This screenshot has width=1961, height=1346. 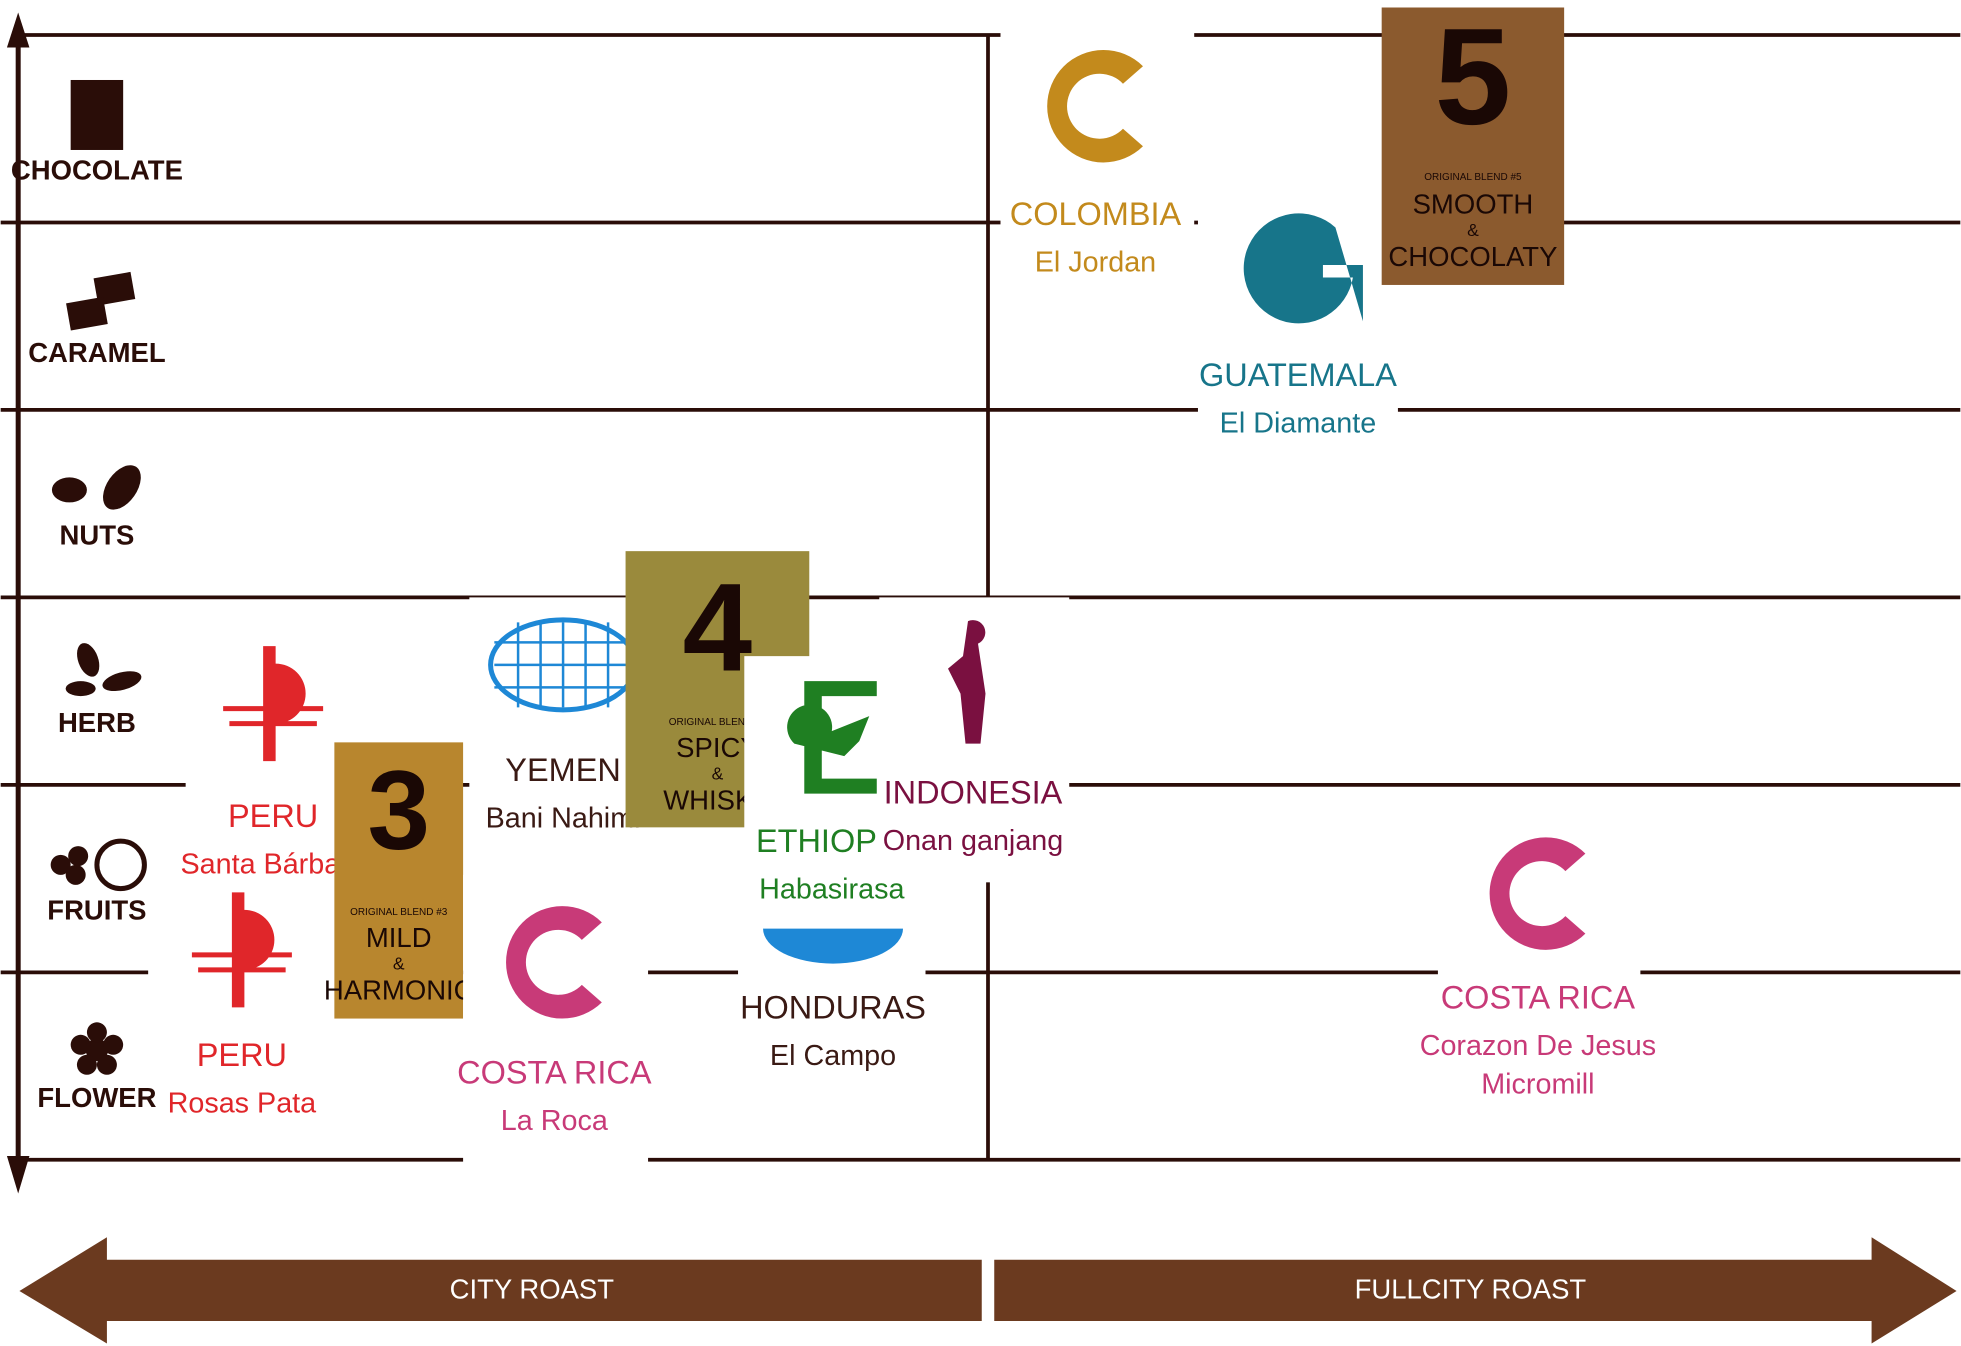 What do you see at coordinates (1472, 256) in the screenshot?
I see `blend-name: CHOCOLATY` at bounding box center [1472, 256].